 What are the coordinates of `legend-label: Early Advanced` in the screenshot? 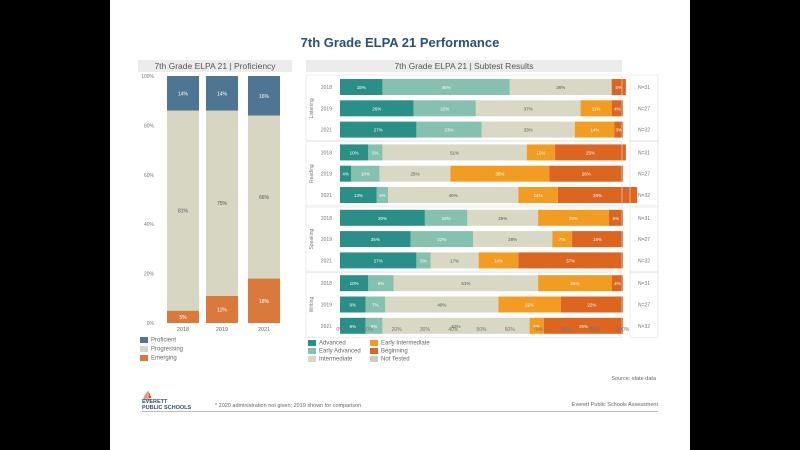 It's located at (340, 351).